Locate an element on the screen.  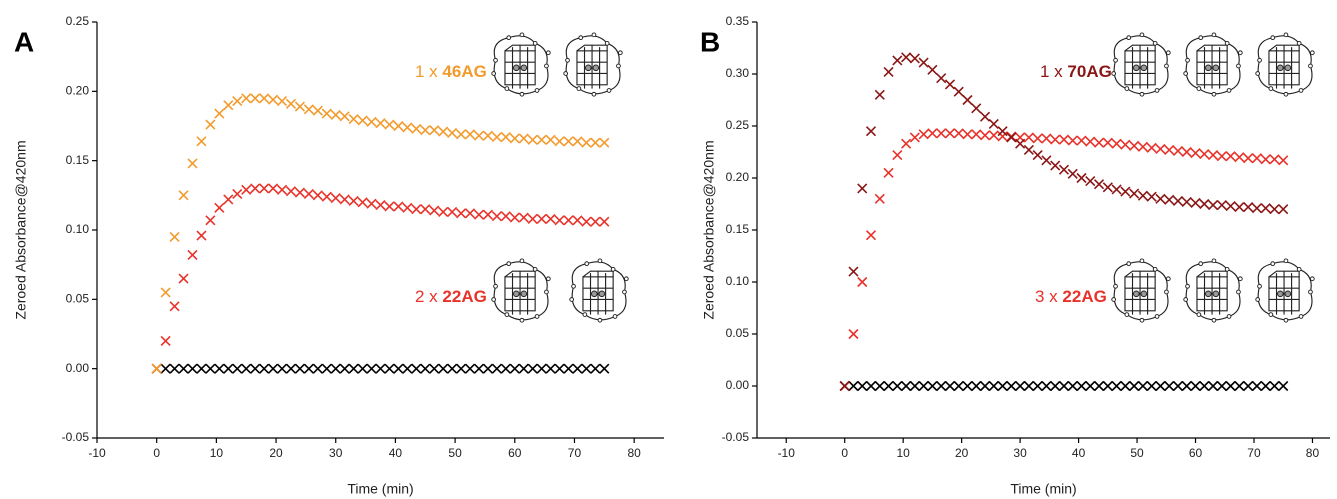
series-label: 2 x 22AG is located at coordinates (451, 296).